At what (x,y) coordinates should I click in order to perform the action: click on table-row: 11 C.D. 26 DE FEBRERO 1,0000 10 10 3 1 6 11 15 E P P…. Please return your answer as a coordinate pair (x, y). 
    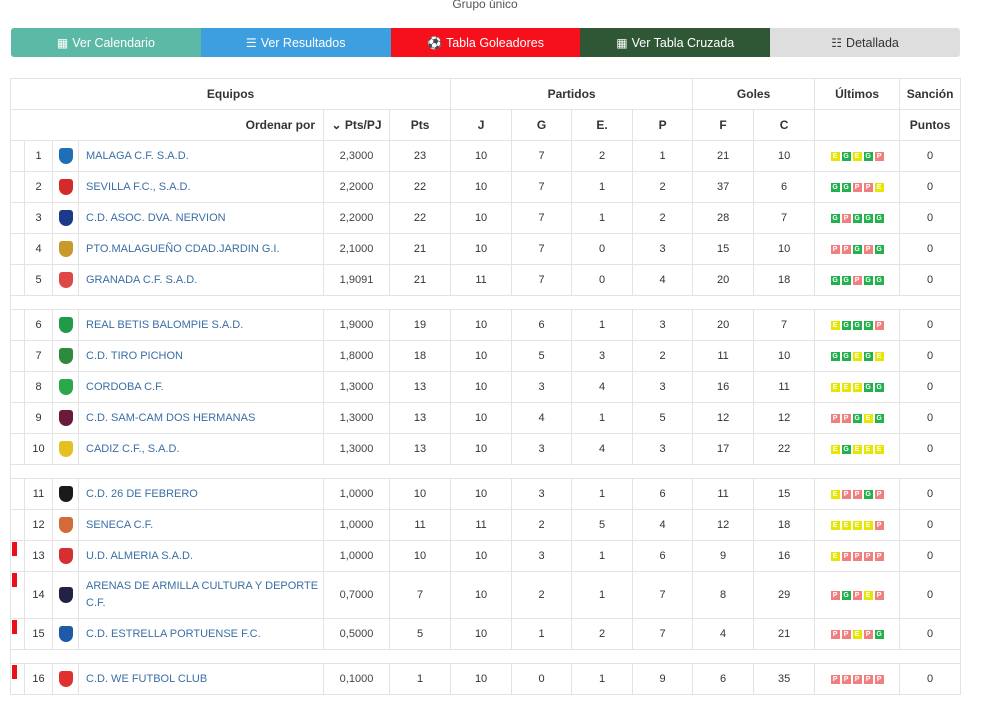
    Looking at the image, I should click on (486, 494).